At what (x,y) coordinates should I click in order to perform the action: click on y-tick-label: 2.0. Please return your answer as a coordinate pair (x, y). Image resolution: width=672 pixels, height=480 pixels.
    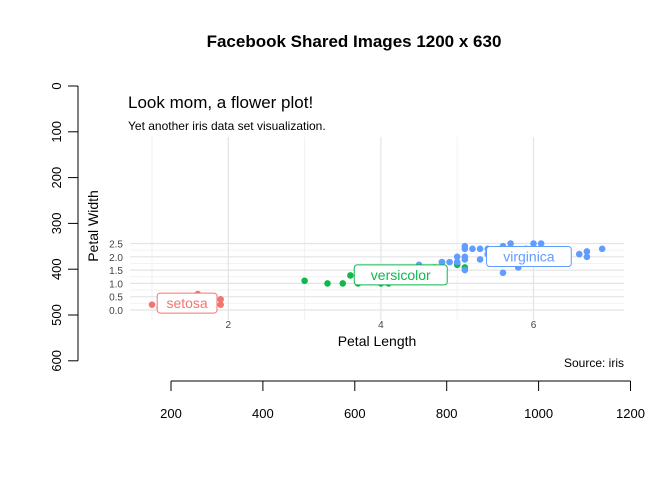
    Looking at the image, I should click on (116, 258).